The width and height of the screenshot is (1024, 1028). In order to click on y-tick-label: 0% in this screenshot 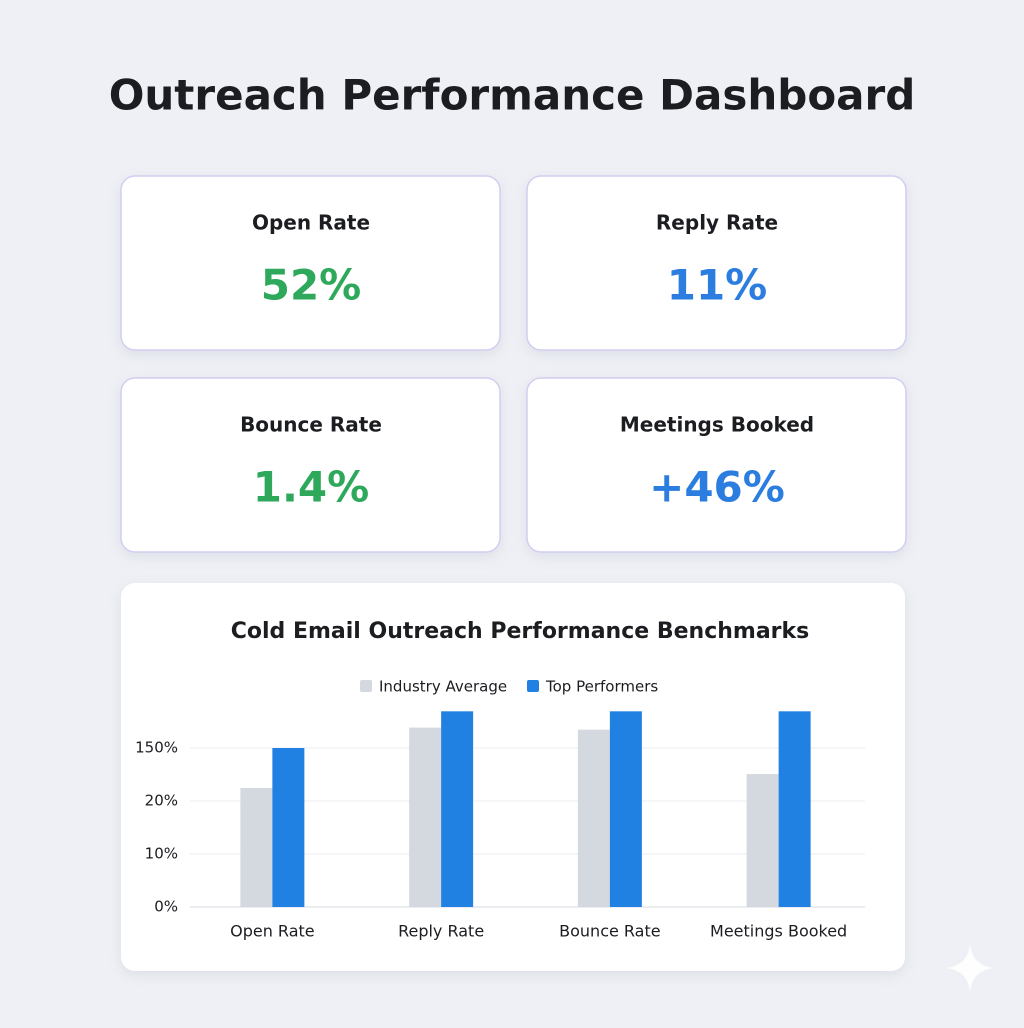, I will do `click(166, 907)`.